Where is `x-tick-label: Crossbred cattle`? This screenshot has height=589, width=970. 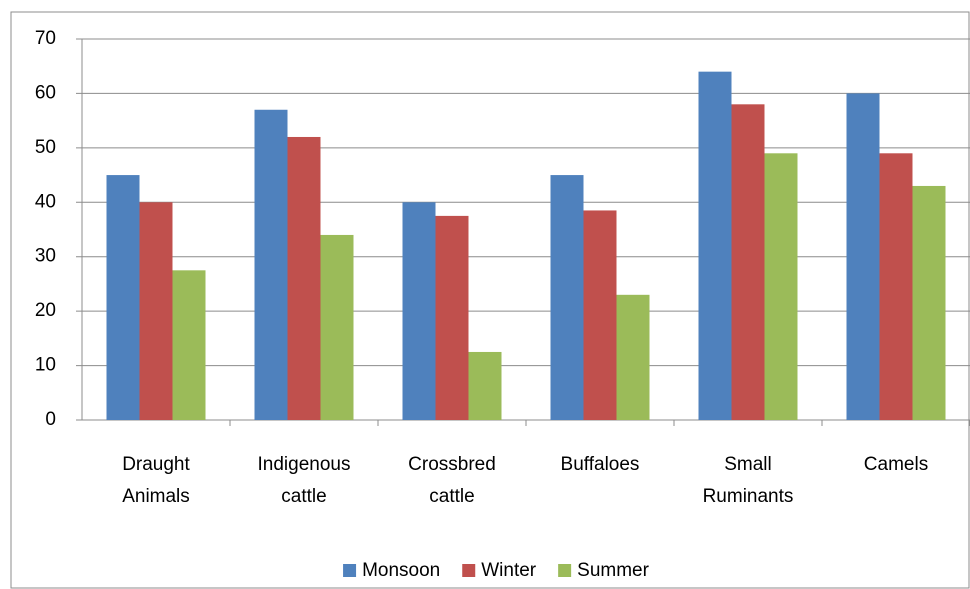 x-tick-label: Crossbred cattle is located at coordinates (452, 480).